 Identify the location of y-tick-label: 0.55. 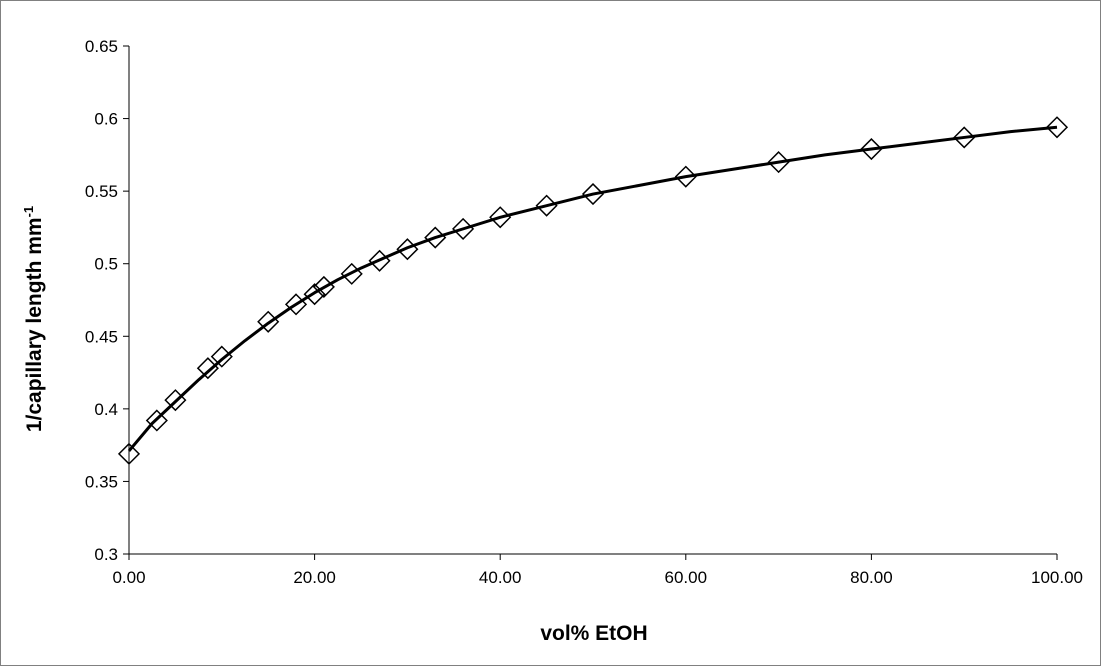
(101, 191).